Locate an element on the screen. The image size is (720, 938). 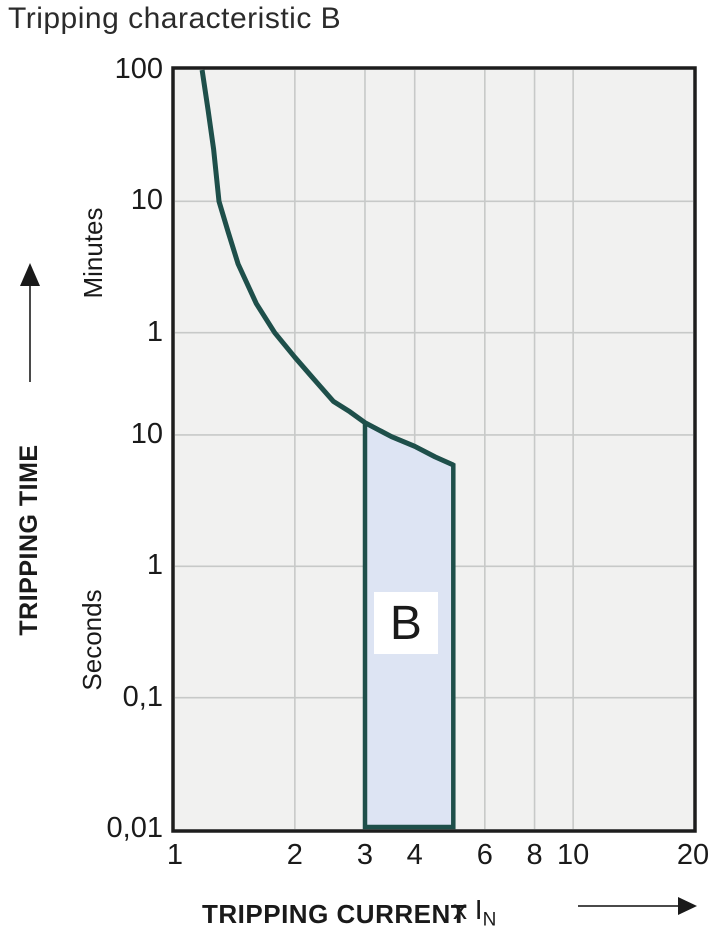
region-label: B is located at coordinates (405, 623).